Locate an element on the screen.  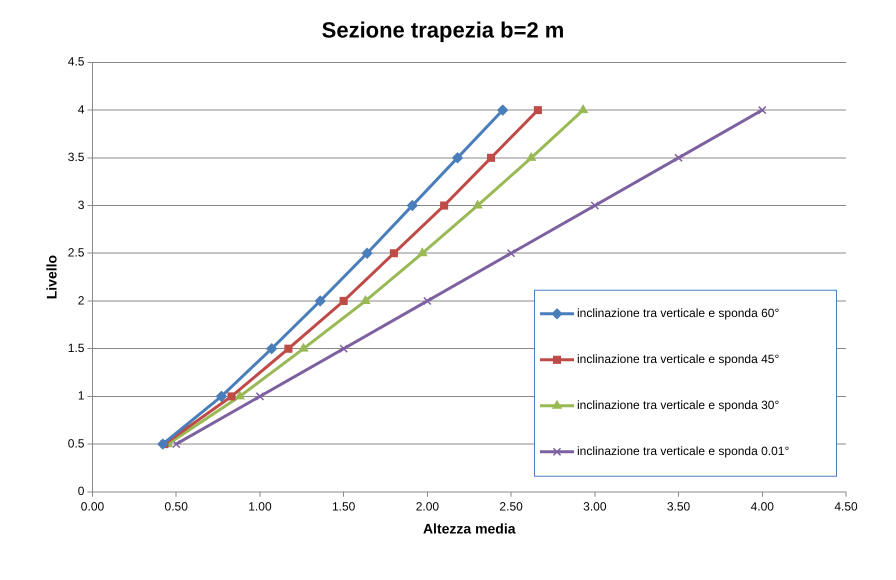
y-tick-label: 0 is located at coordinates (81, 491).